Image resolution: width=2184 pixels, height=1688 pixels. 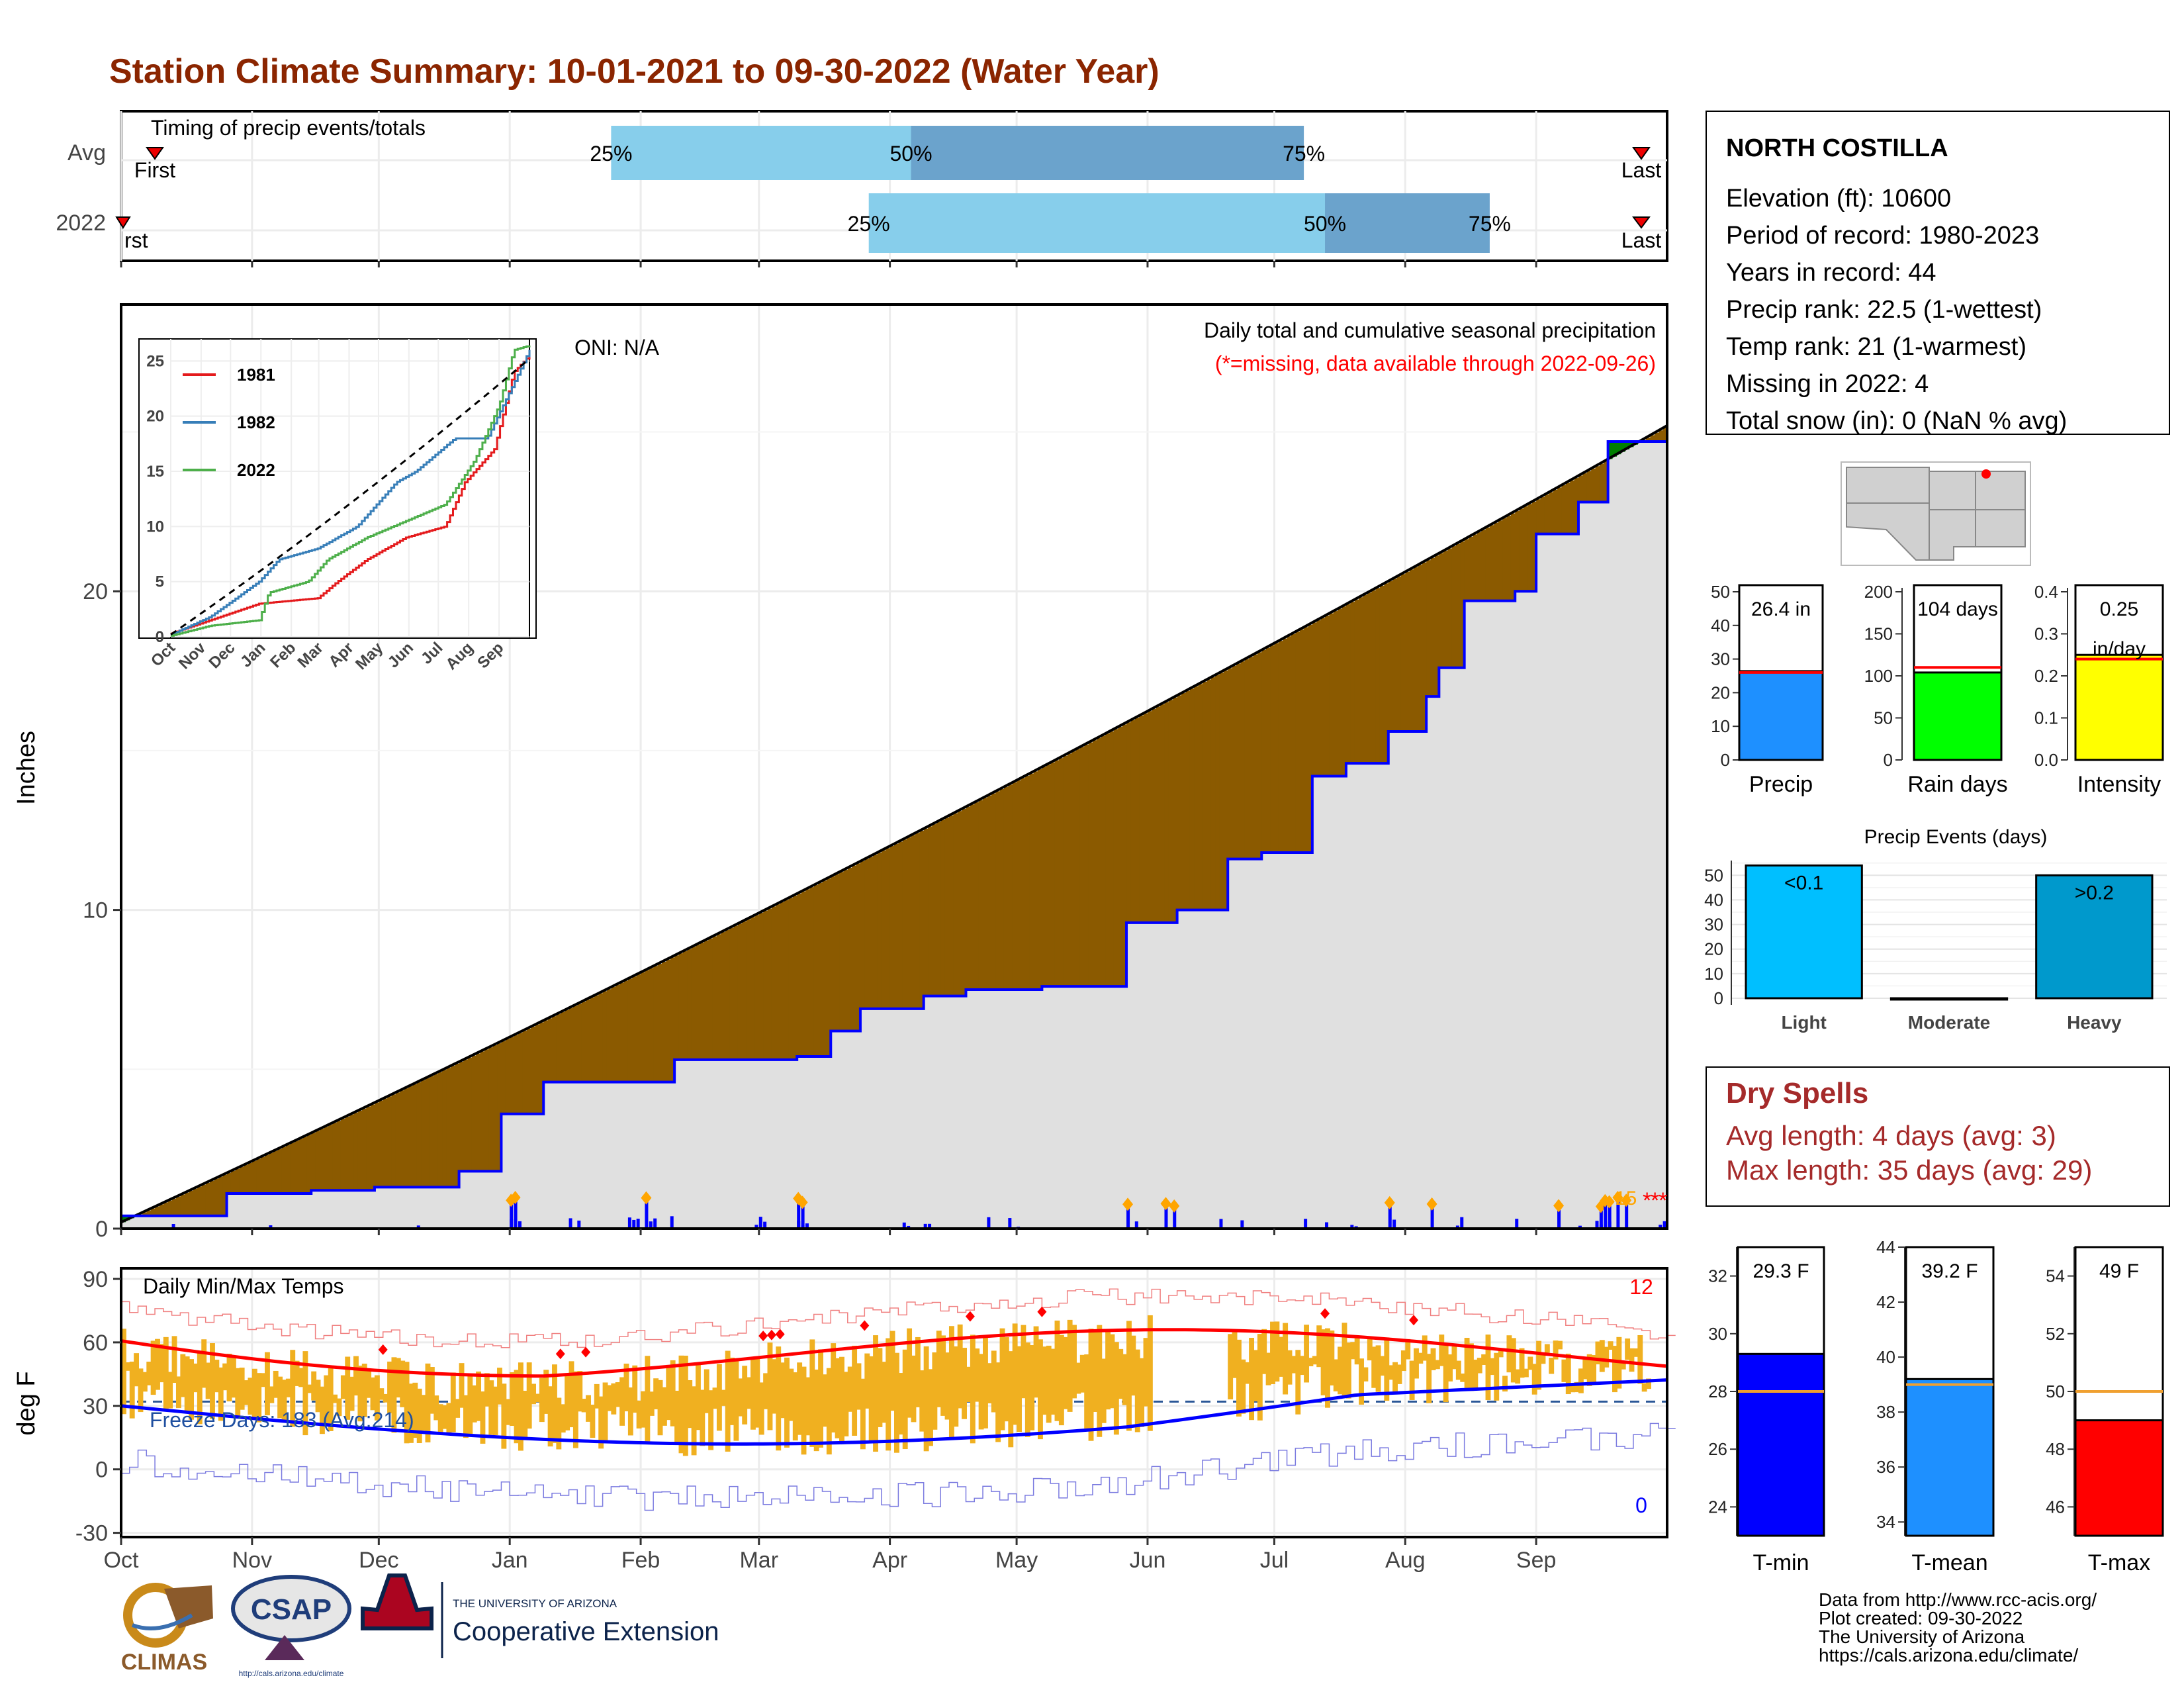 What do you see at coordinates (1713, 949) in the screenshot?
I see `events-ytick-label: 20` at bounding box center [1713, 949].